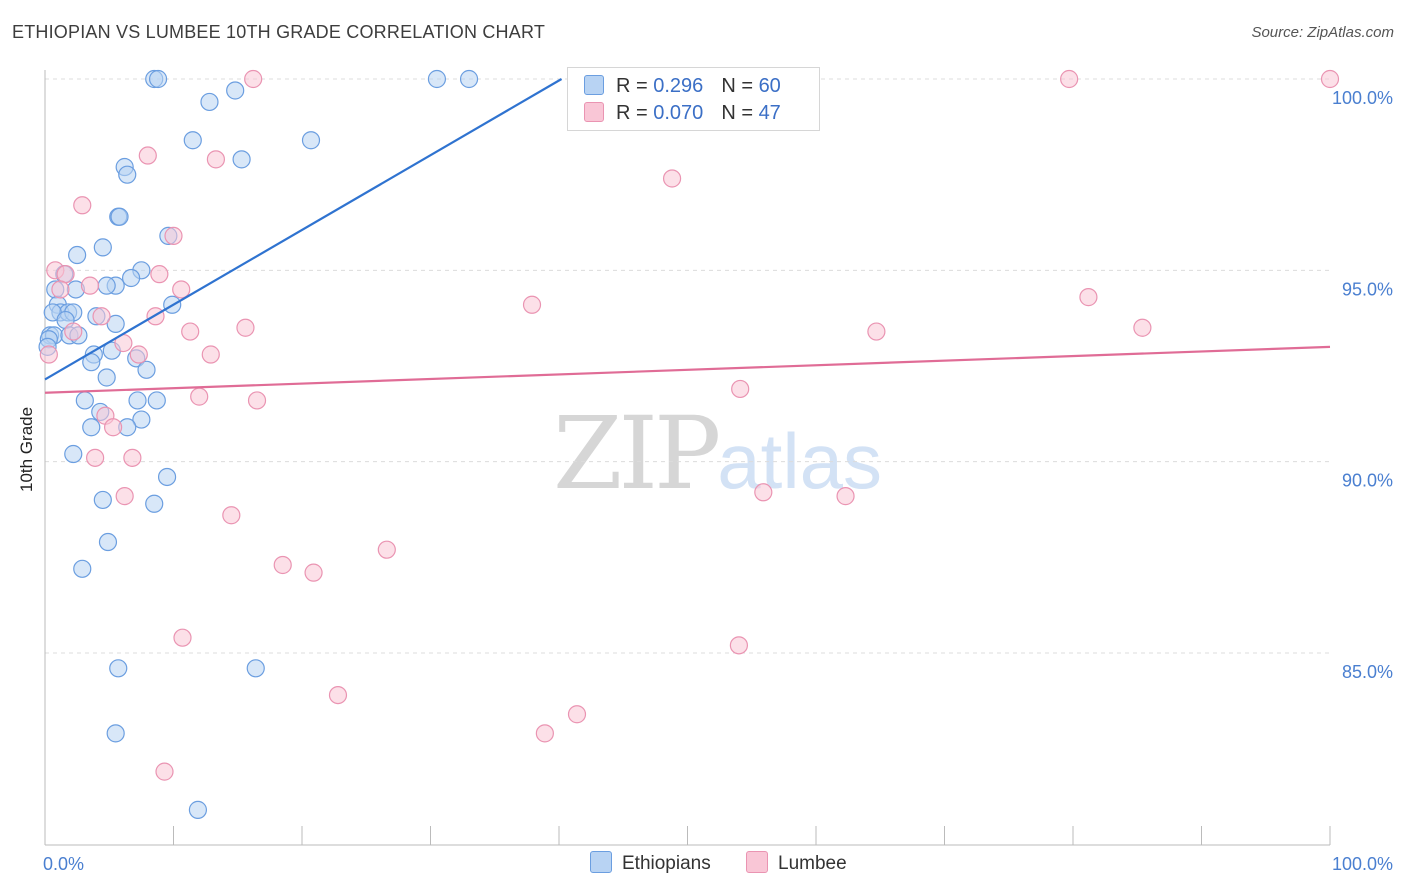  Describe the element at coordinates (678, 113) in the screenshot. I see `lumbee-r-value: 0.070` at that location.